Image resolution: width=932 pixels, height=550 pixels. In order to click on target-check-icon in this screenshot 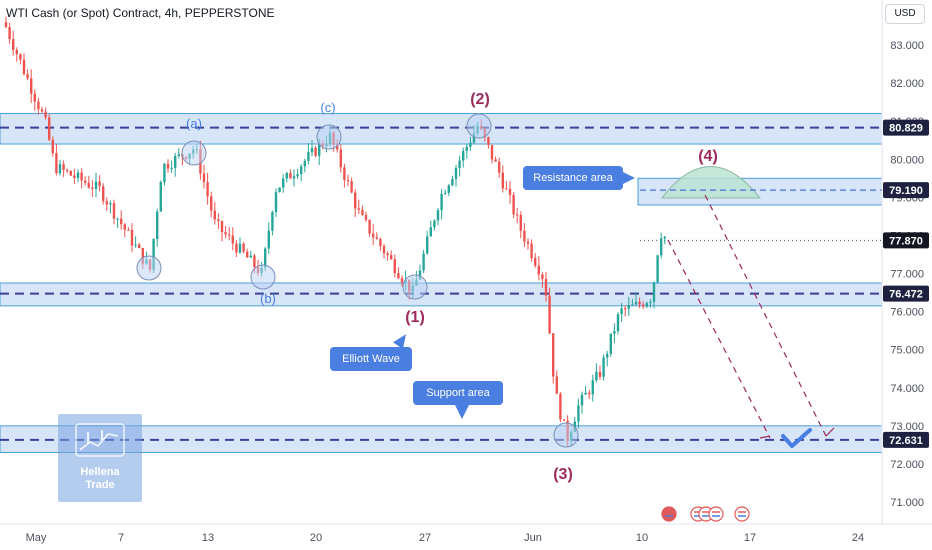, I will do `click(796, 438)`.